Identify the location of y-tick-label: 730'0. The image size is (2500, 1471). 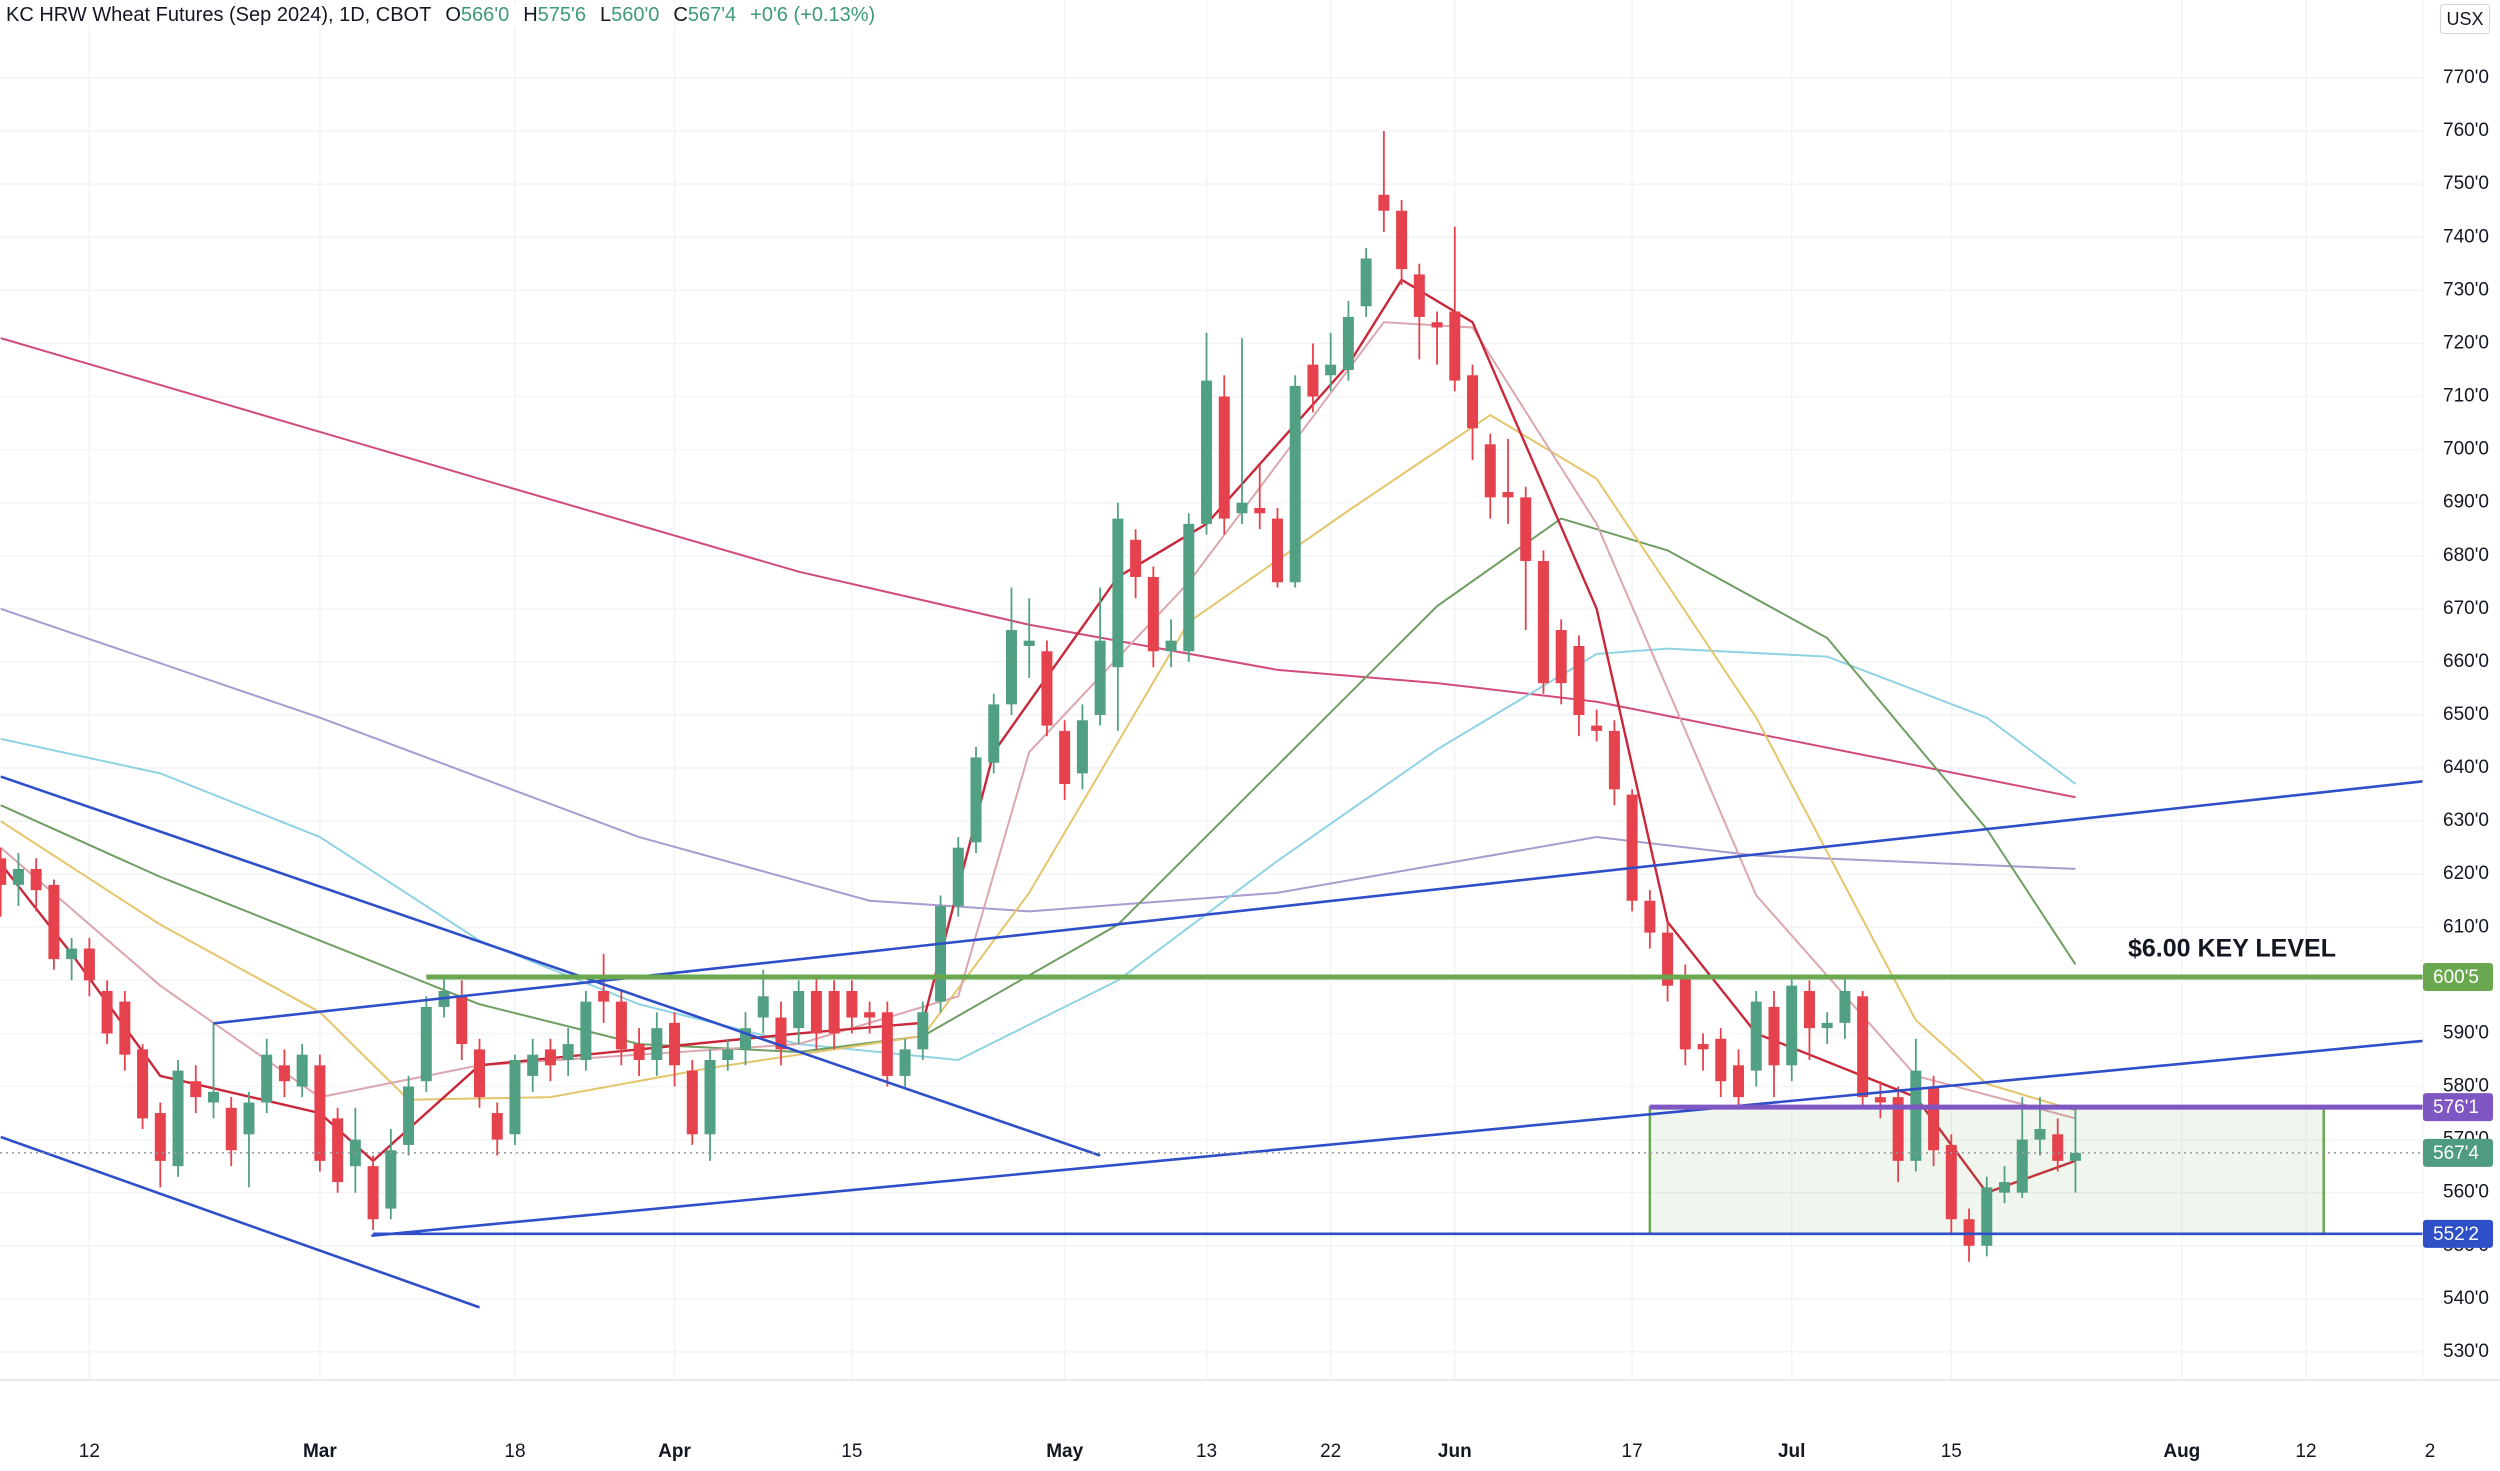
(2466, 289).